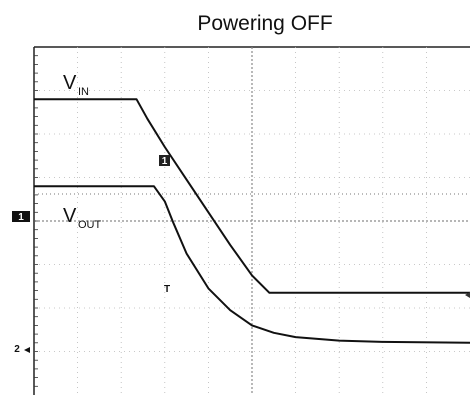 This screenshot has height=395, width=470. What do you see at coordinates (70, 216) in the screenshot?
I see `vout-label-main: V` at bounding box center [70, 216].